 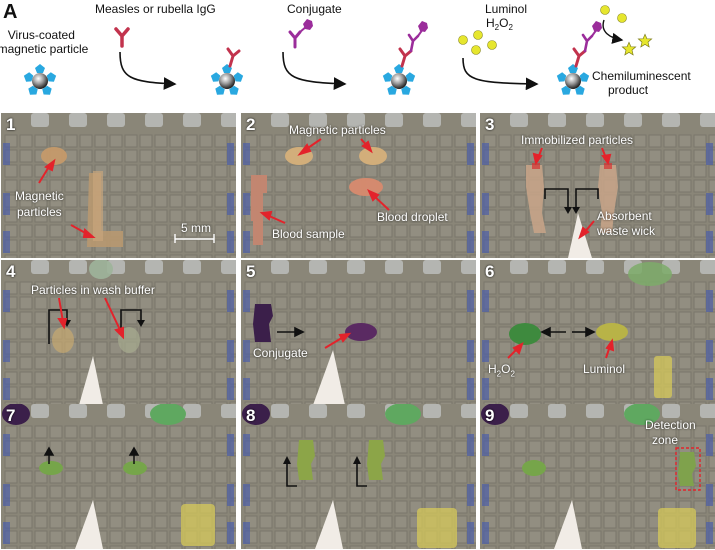 What do you see at coordinates (10, 12) in the screenshot?
I see `figure-letter: A` at bounding box center [10, 12].